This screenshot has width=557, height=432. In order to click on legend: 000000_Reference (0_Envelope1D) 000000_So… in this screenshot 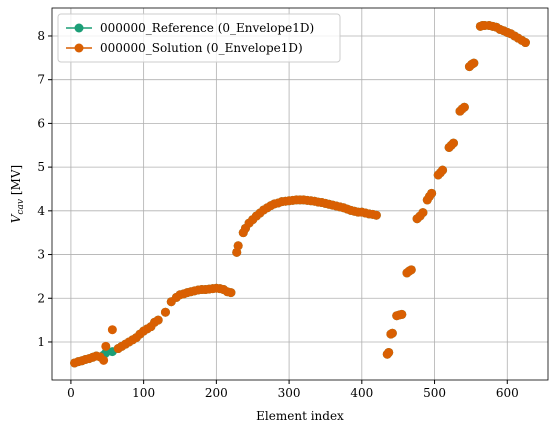, I will do `click(199, 38)`.